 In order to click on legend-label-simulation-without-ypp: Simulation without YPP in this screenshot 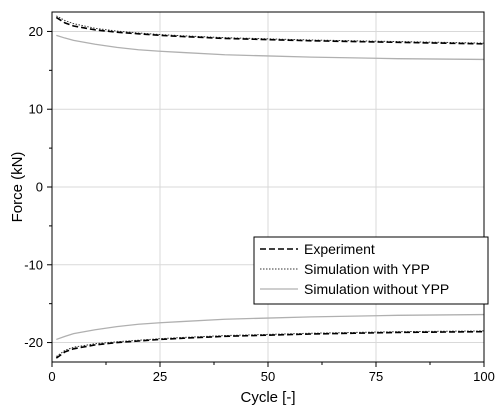, I will do `click(376, 289)`.